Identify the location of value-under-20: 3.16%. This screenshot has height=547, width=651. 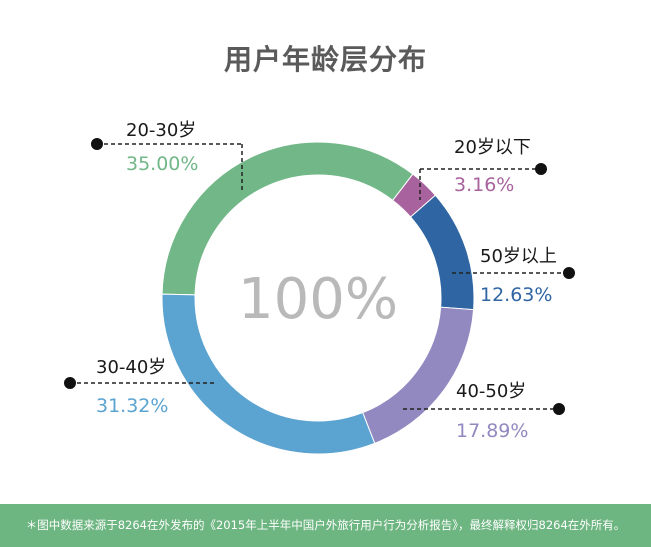
(484, 185).